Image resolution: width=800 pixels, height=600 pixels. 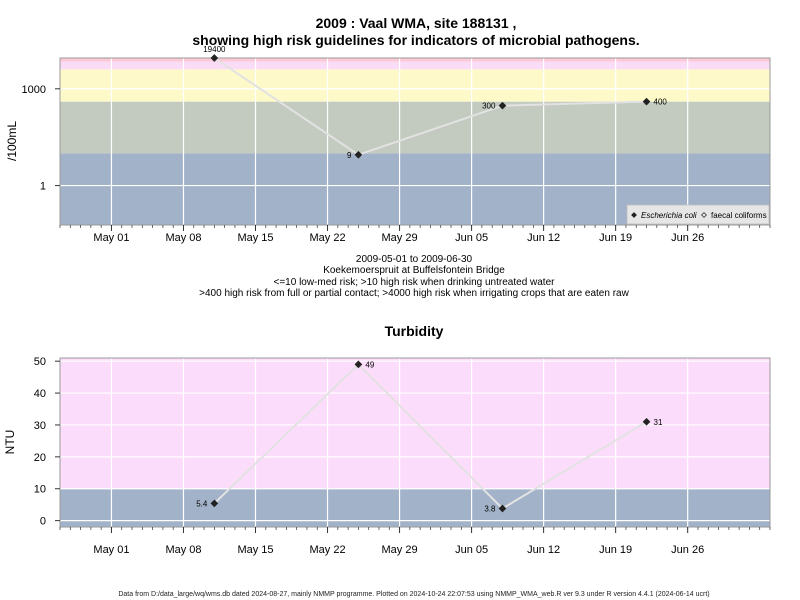 I want to click on chart1-xtick-label-3: May 22, so click(x=327, y=238).